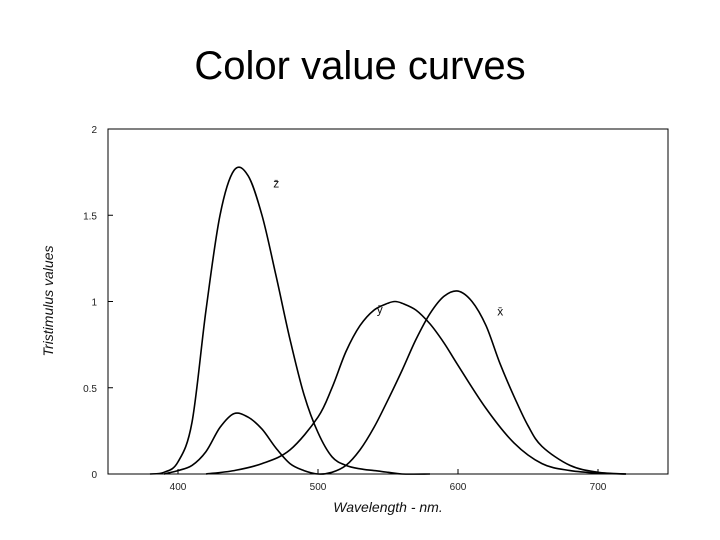 This screenshot has height=540, width=720. What do you see at coordinates (94, 475) in the screenshot?
I see `y-tick-label: 0` at bounding box center [94, 475].